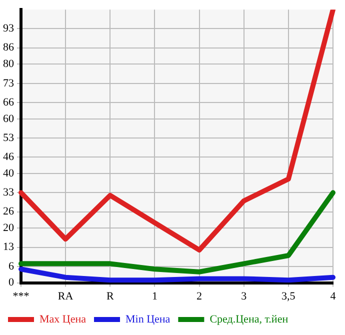 The height and width of the screenshot is (335, 345). What do you see at coordinates (333, 296) in the screenshot?
I see `x-tick-label: 4` at bounding box center [333, 296].